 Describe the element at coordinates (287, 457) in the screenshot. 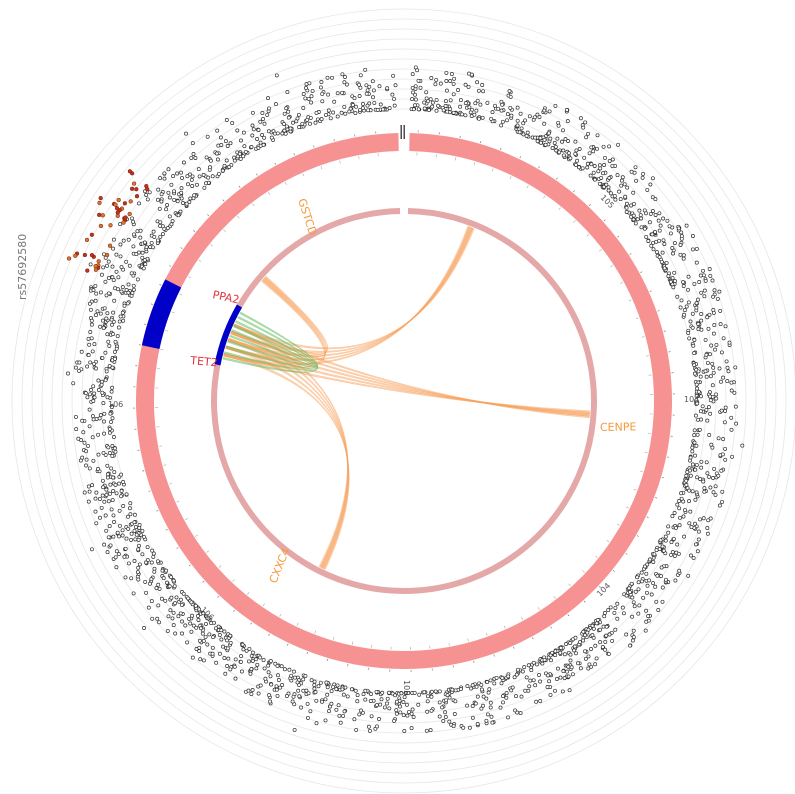

I see `interaction-link` at that location.